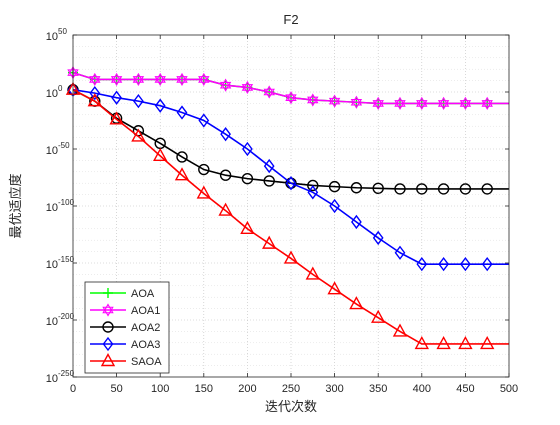 This screenshot has height=425, width=560. What do you see at coordinates (60, 88) in the screenshot?
I see `y-tick-label-exponent: 0` at bounding box center [60, 88].